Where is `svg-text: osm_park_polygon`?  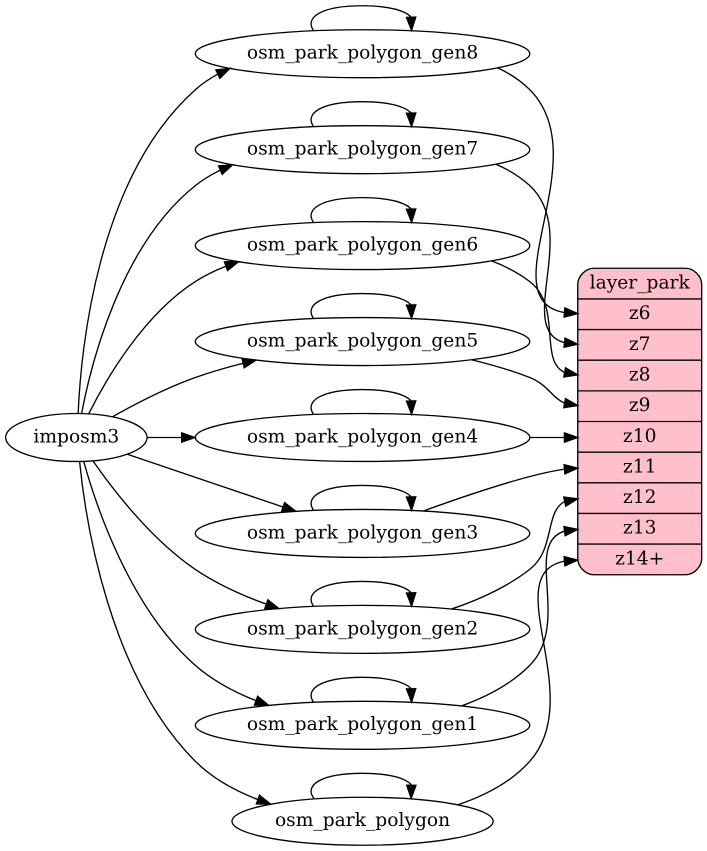
svg-text: osm_park_polygon is located at coordinates (362, 820).